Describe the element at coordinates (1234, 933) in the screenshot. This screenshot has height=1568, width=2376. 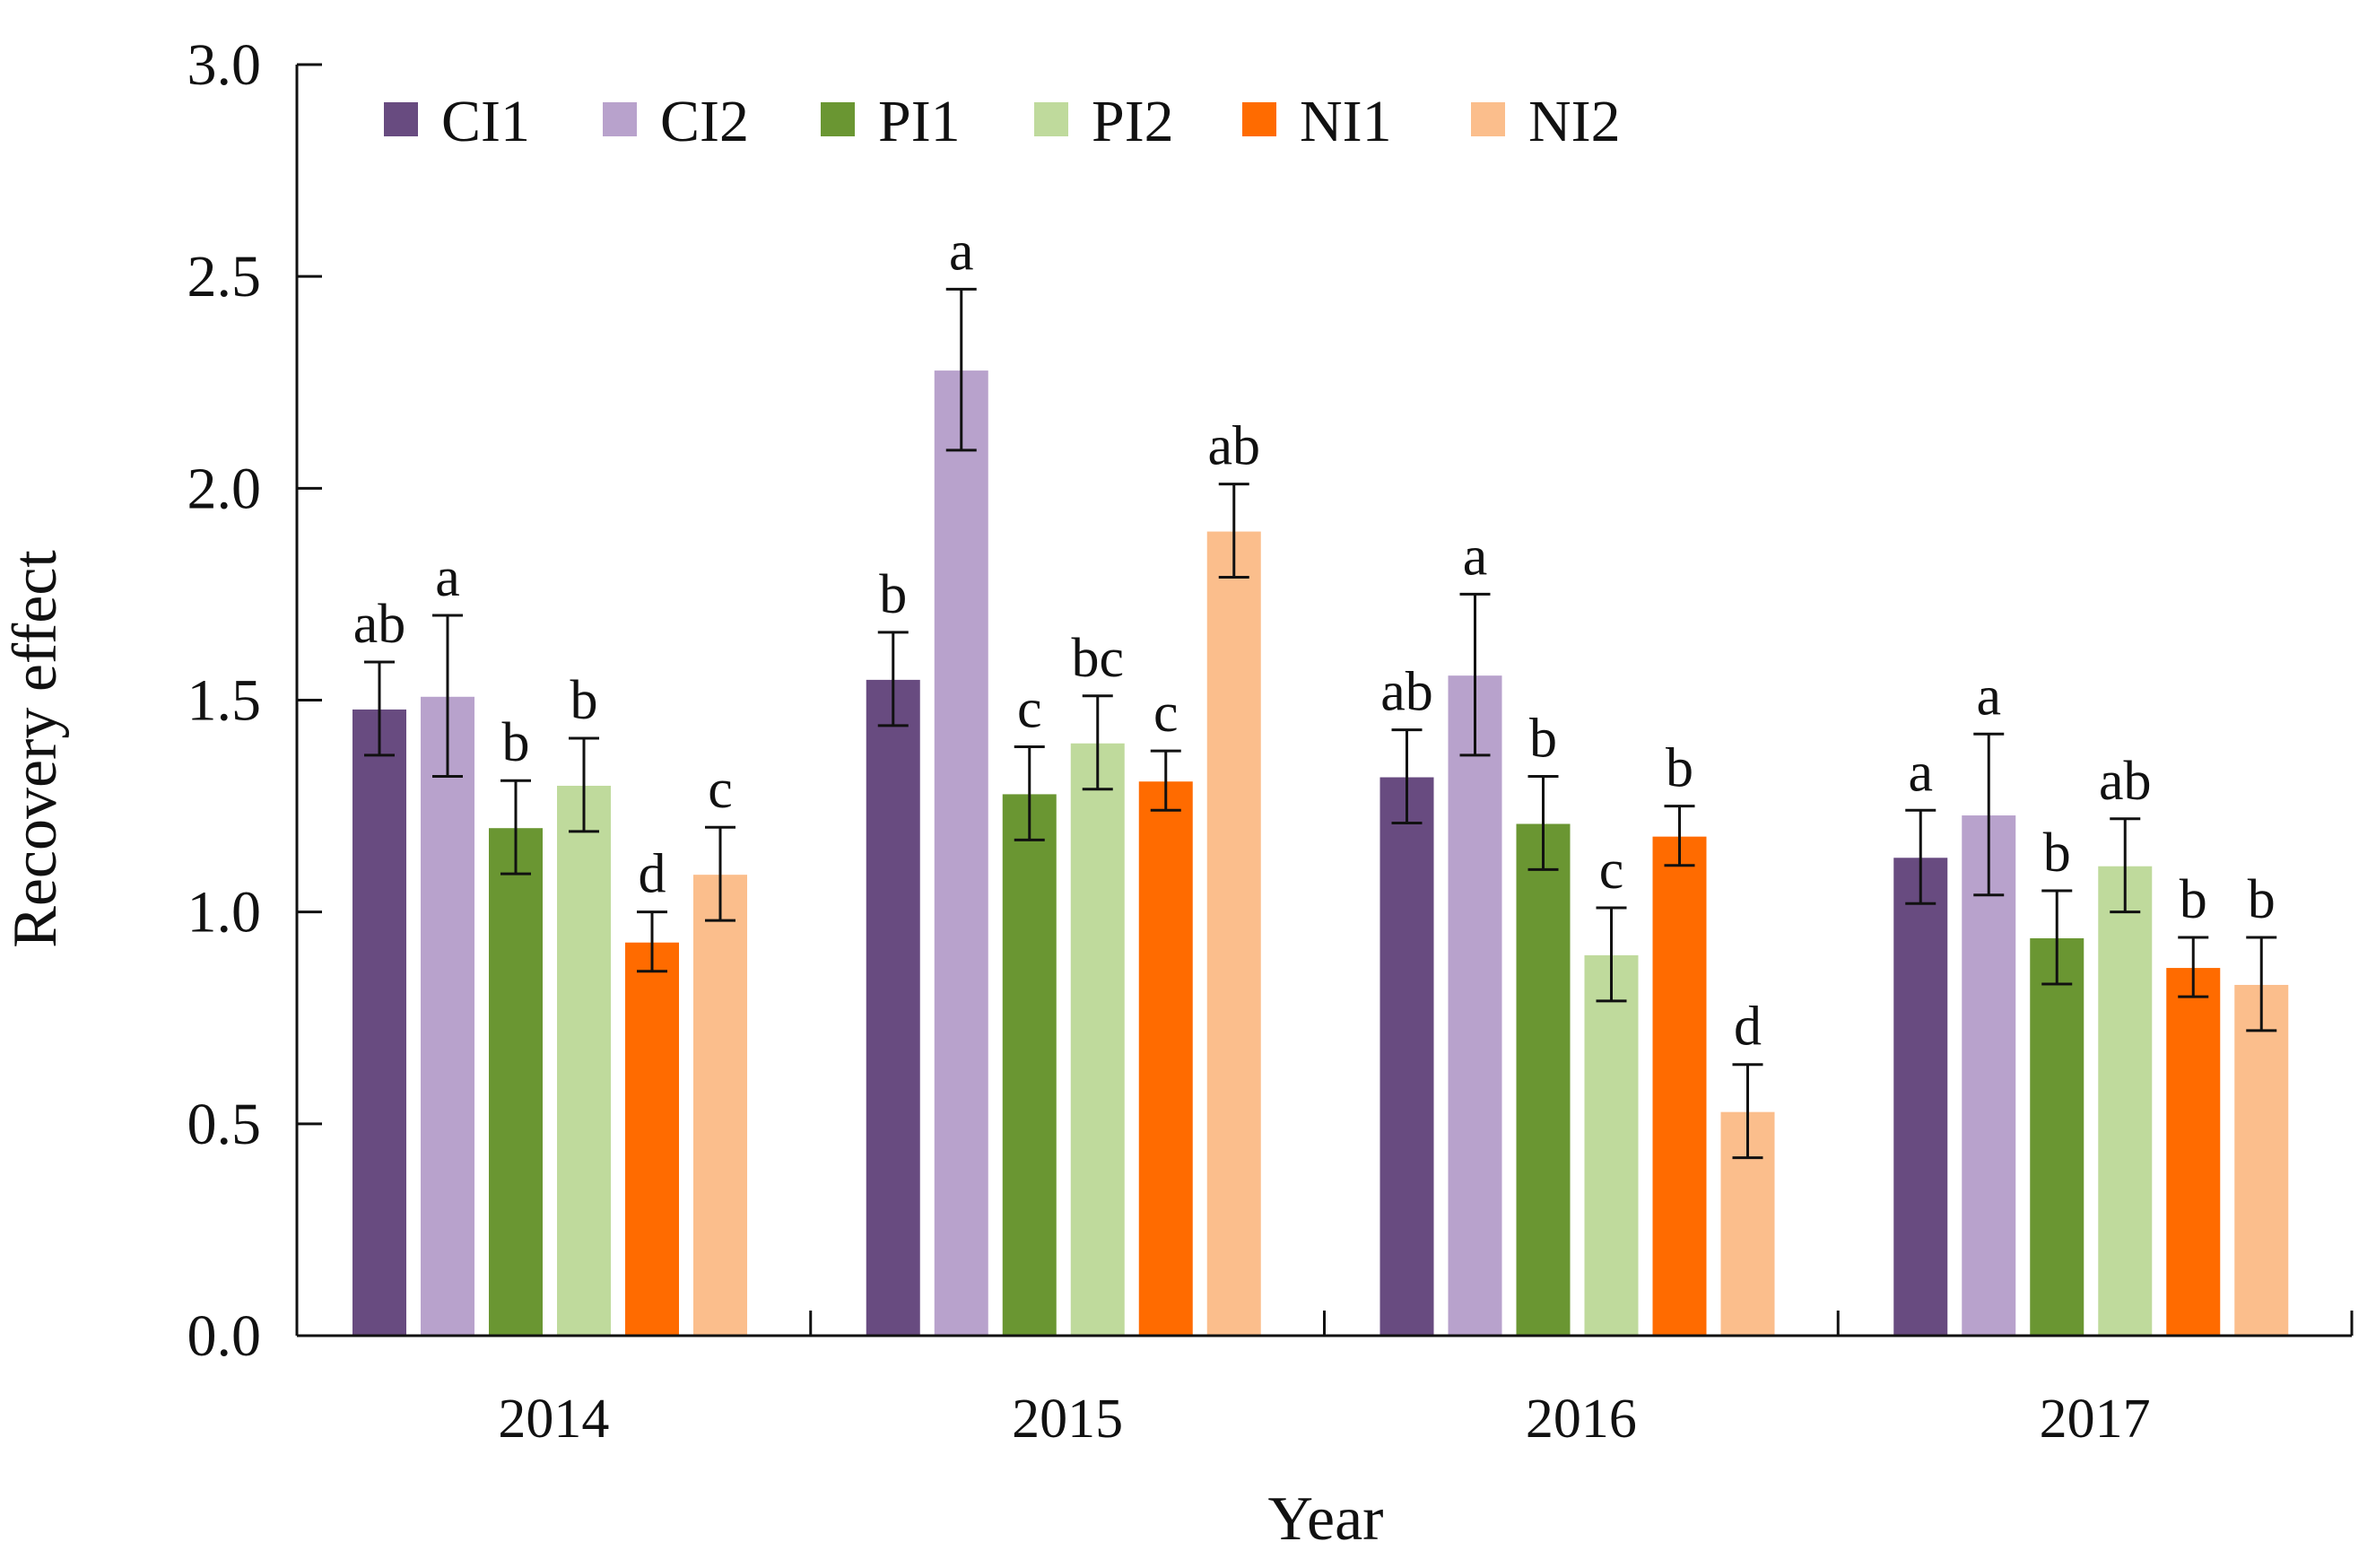
I see `bar-ni2-2015` at that location.